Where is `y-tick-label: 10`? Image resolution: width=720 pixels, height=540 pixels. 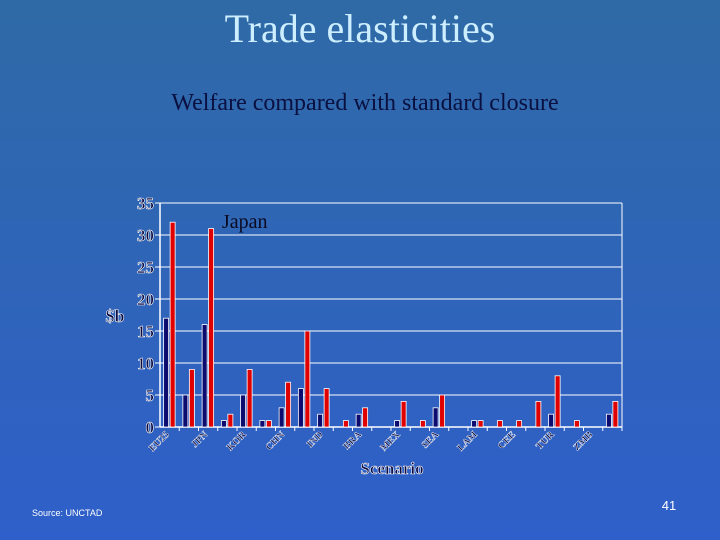
y-tick-label: 10 is located at coordinates (145, 363).